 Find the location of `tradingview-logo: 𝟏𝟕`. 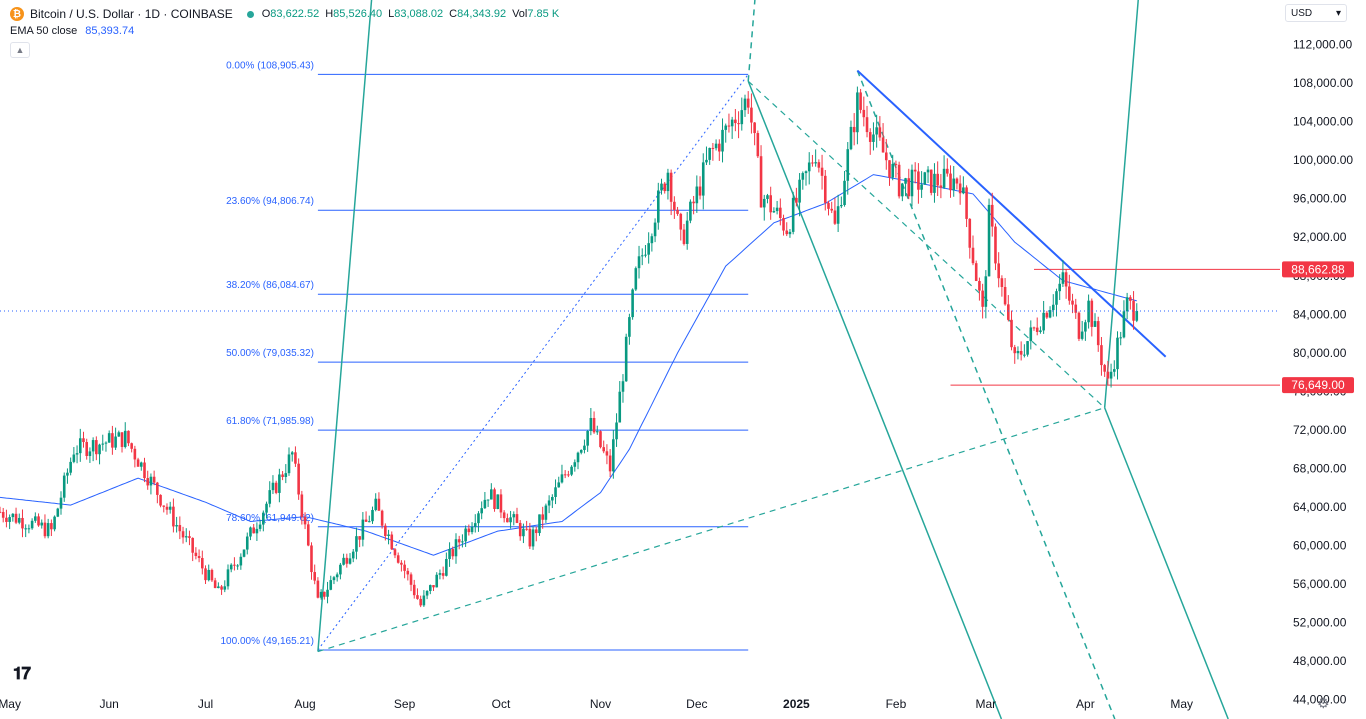

tradingview-logo: 𝟏𝟕 is located at coordinates (22, 673).